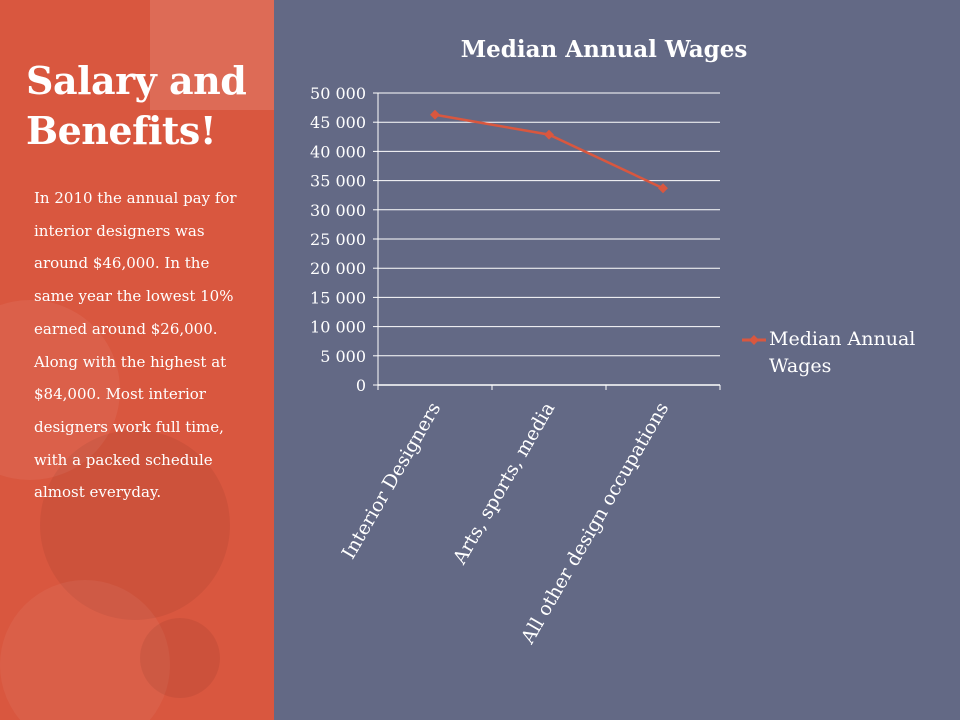  I want to click on x-tick-label: Arts, sports, media, so click(503, 484).